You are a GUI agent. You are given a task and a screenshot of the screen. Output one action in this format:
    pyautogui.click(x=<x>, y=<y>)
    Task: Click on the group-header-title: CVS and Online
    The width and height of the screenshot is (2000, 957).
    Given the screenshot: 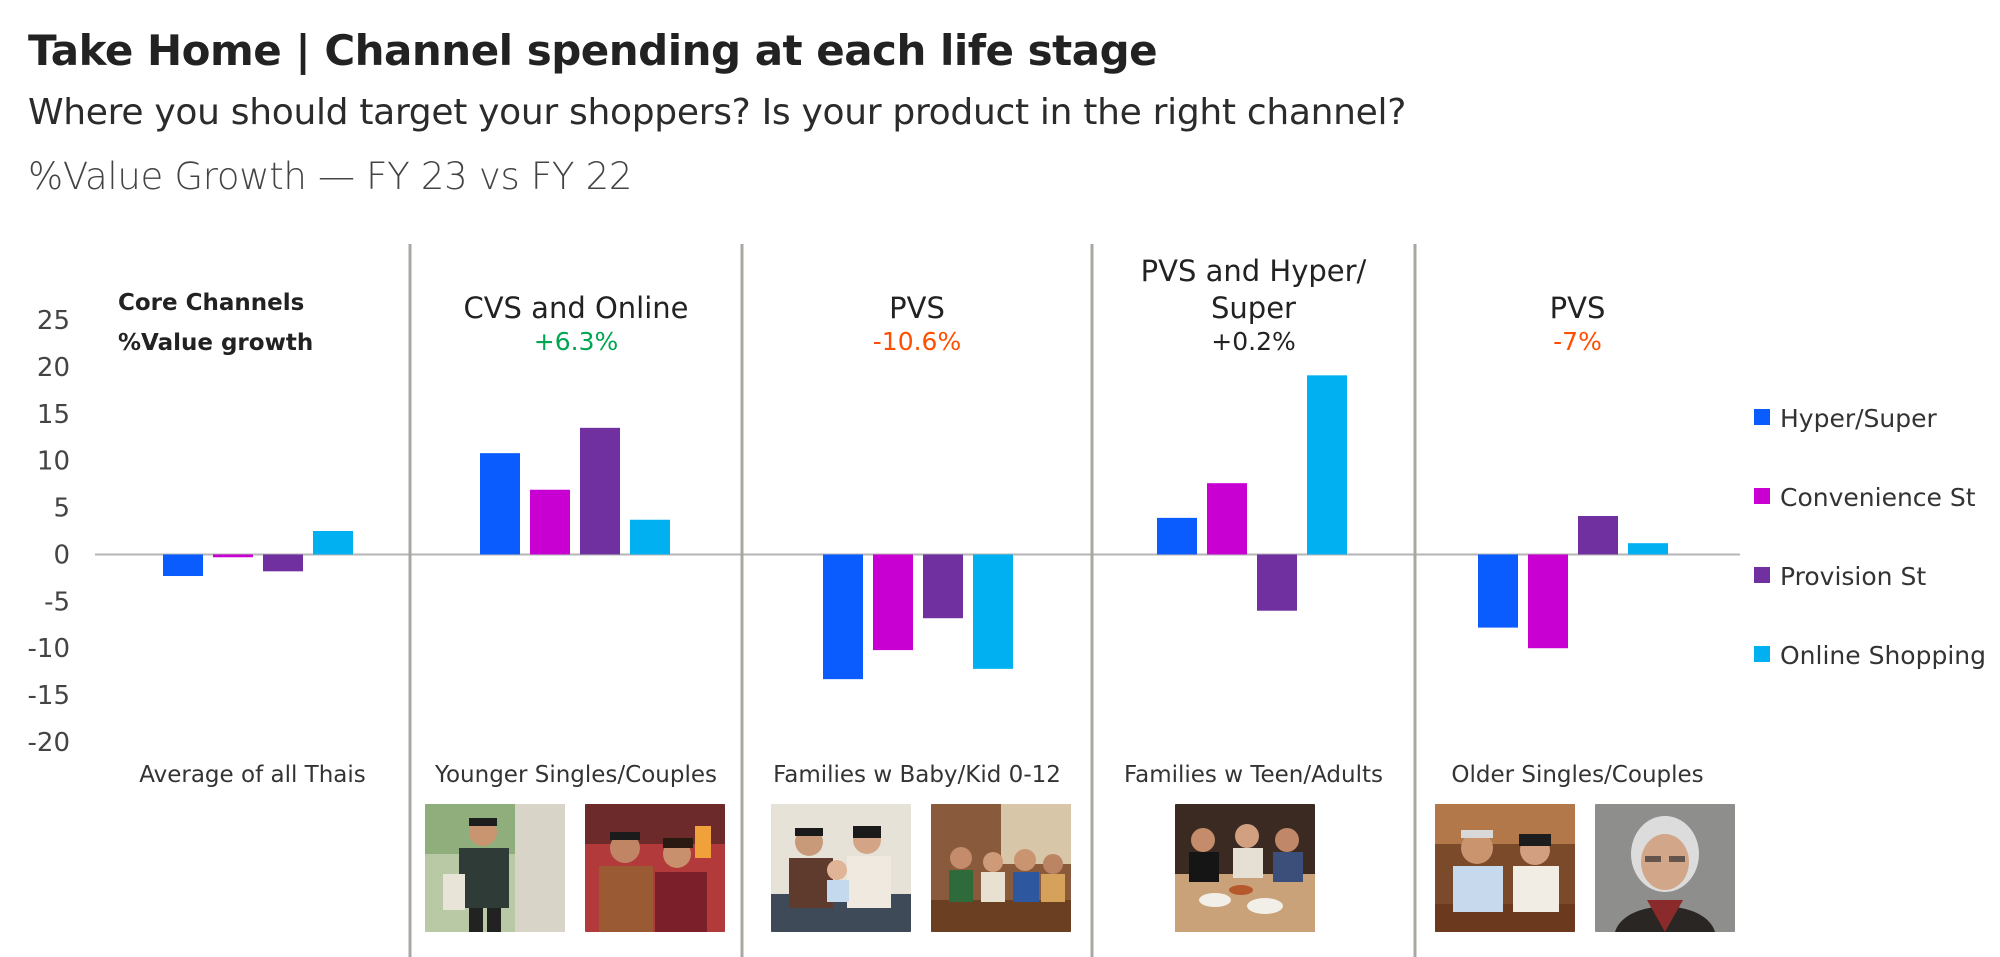 What is the action you would take?
    pyautogui.click(x=575, y=308)
    